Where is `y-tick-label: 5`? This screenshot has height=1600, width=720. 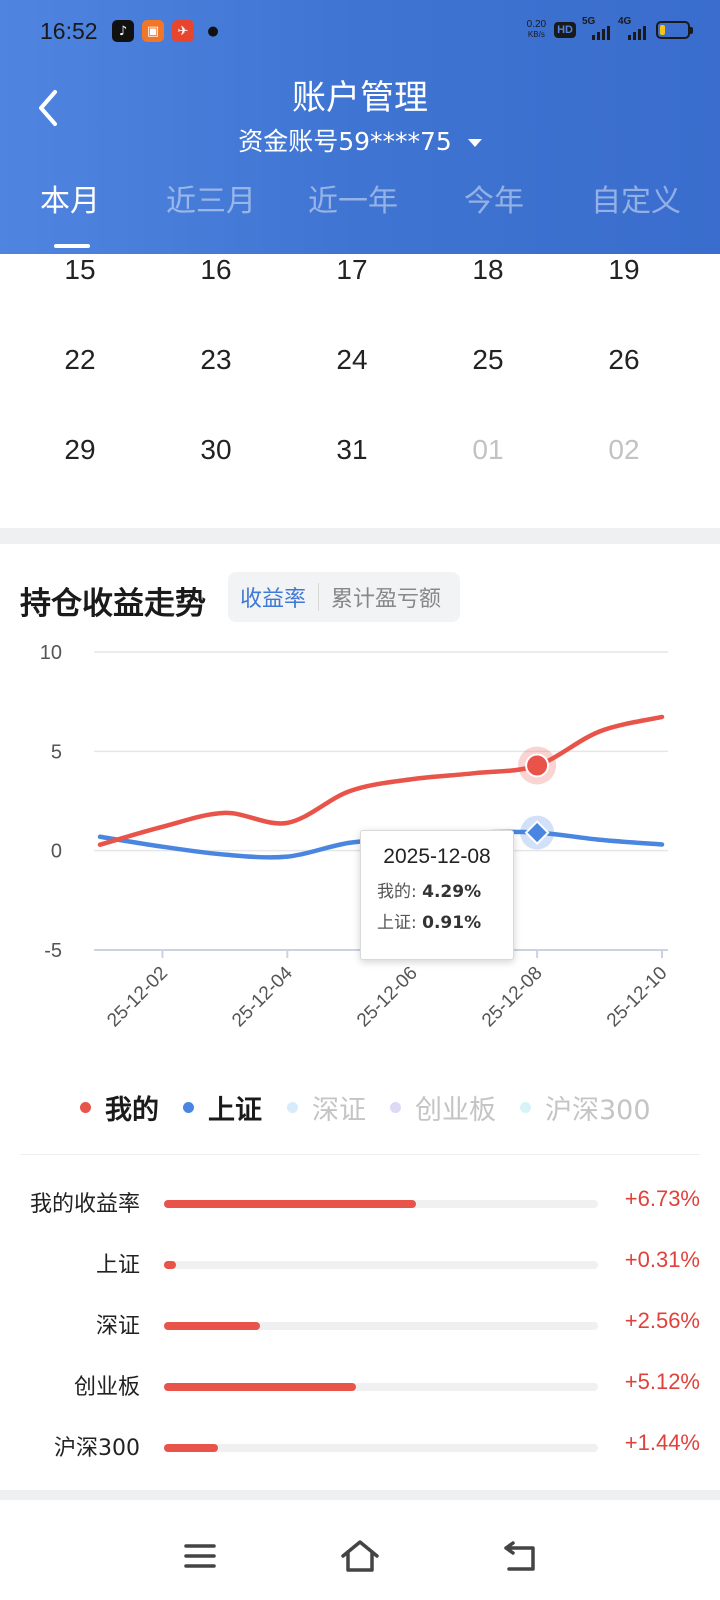
y-tick-label: 5 is located at coordinates (56, 752).